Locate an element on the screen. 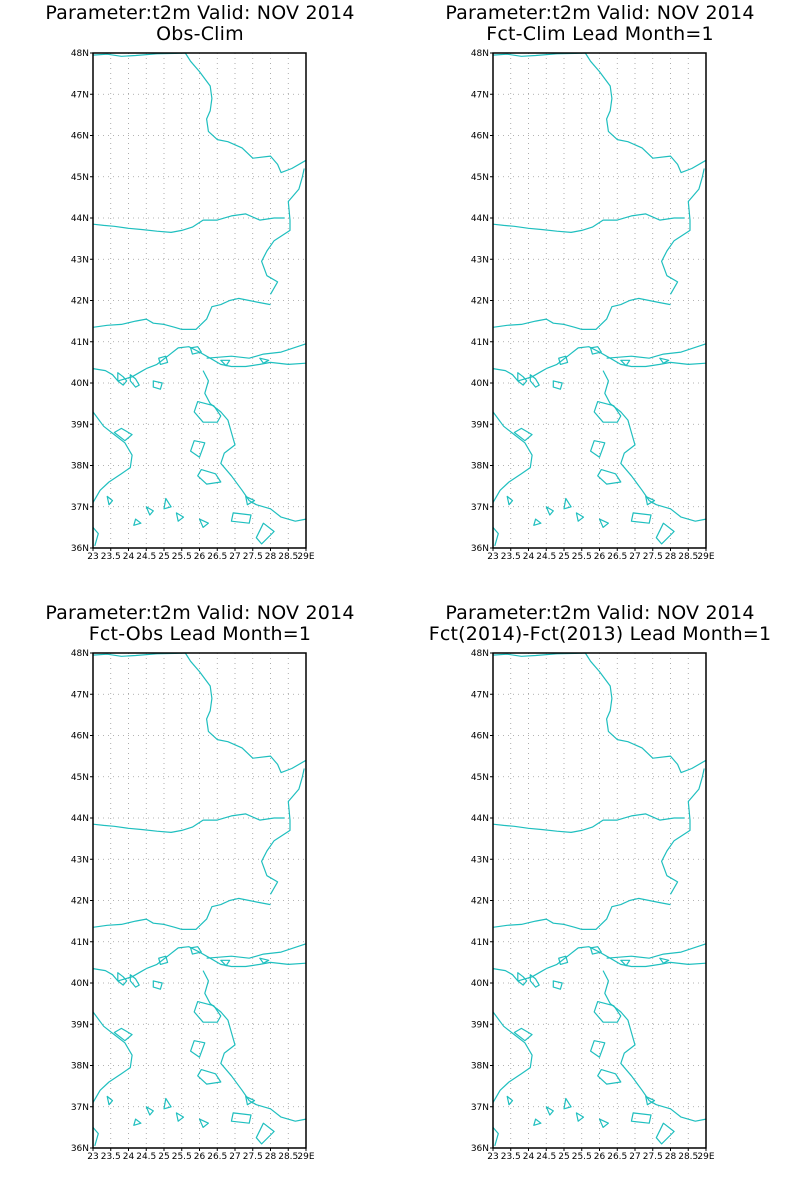  lon-tick-label: 23 is located at coordinates (492, 557).